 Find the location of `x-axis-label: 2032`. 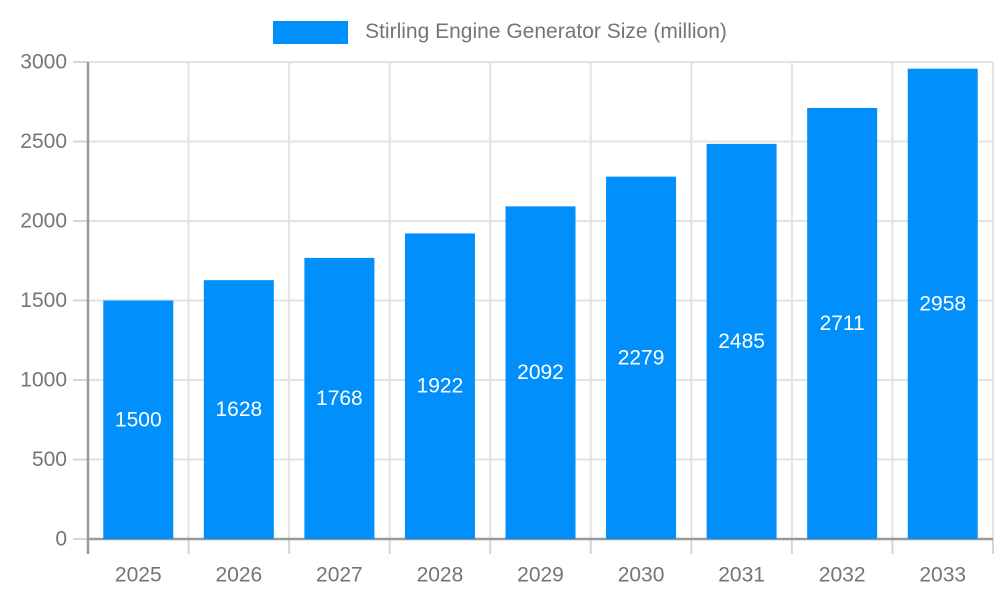

x-axis-label: 2032 is located at coordinates (842, 575).